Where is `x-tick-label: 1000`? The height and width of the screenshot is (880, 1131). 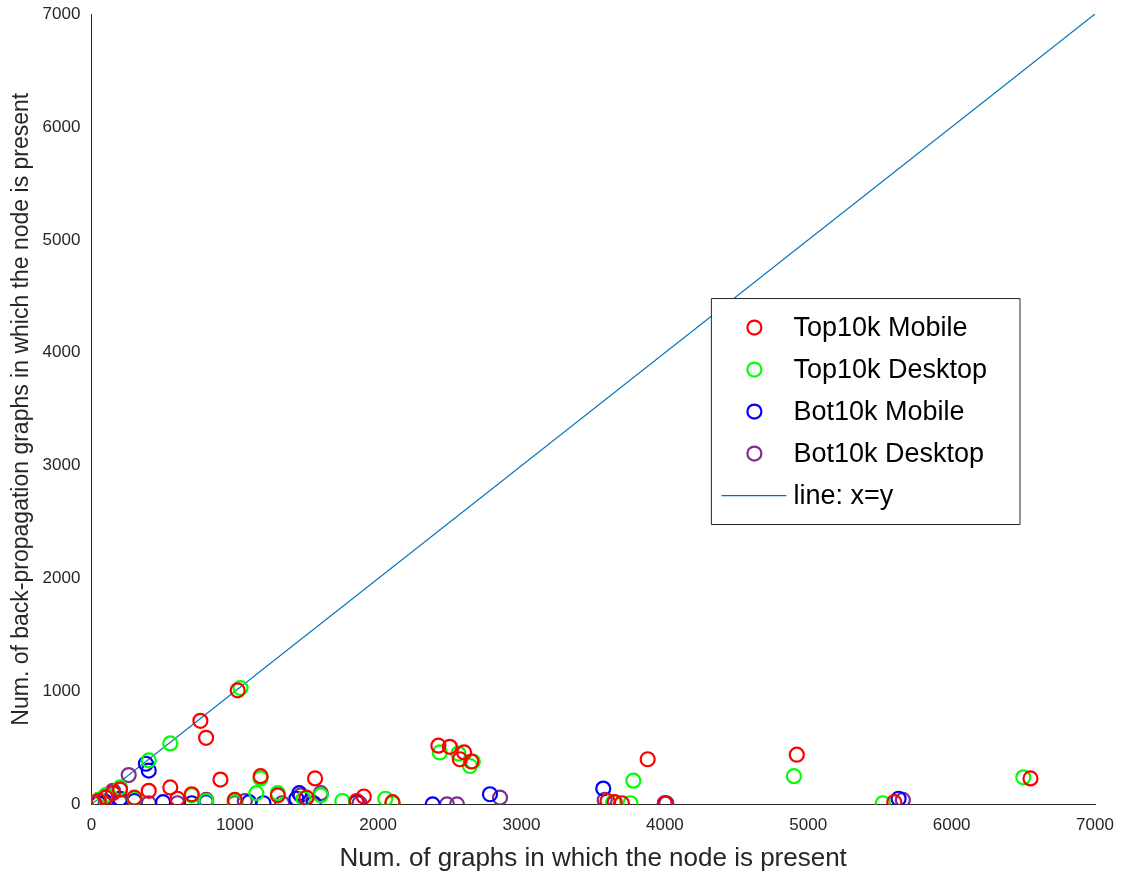
x-tick-label: 1000 is located at coordinates (234, 825).